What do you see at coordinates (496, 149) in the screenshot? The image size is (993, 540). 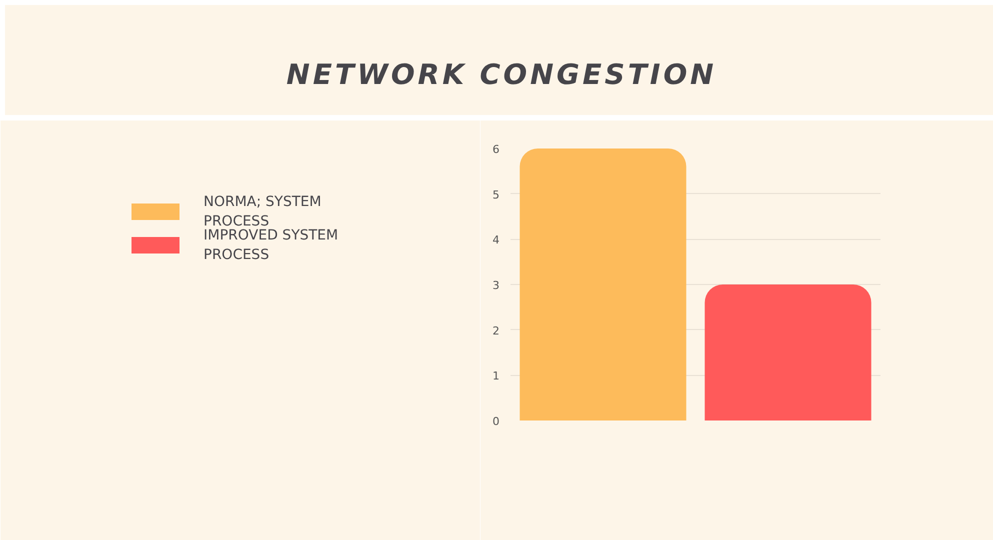 I see `y-tick-label: 6` at bounding box center [496, 149].